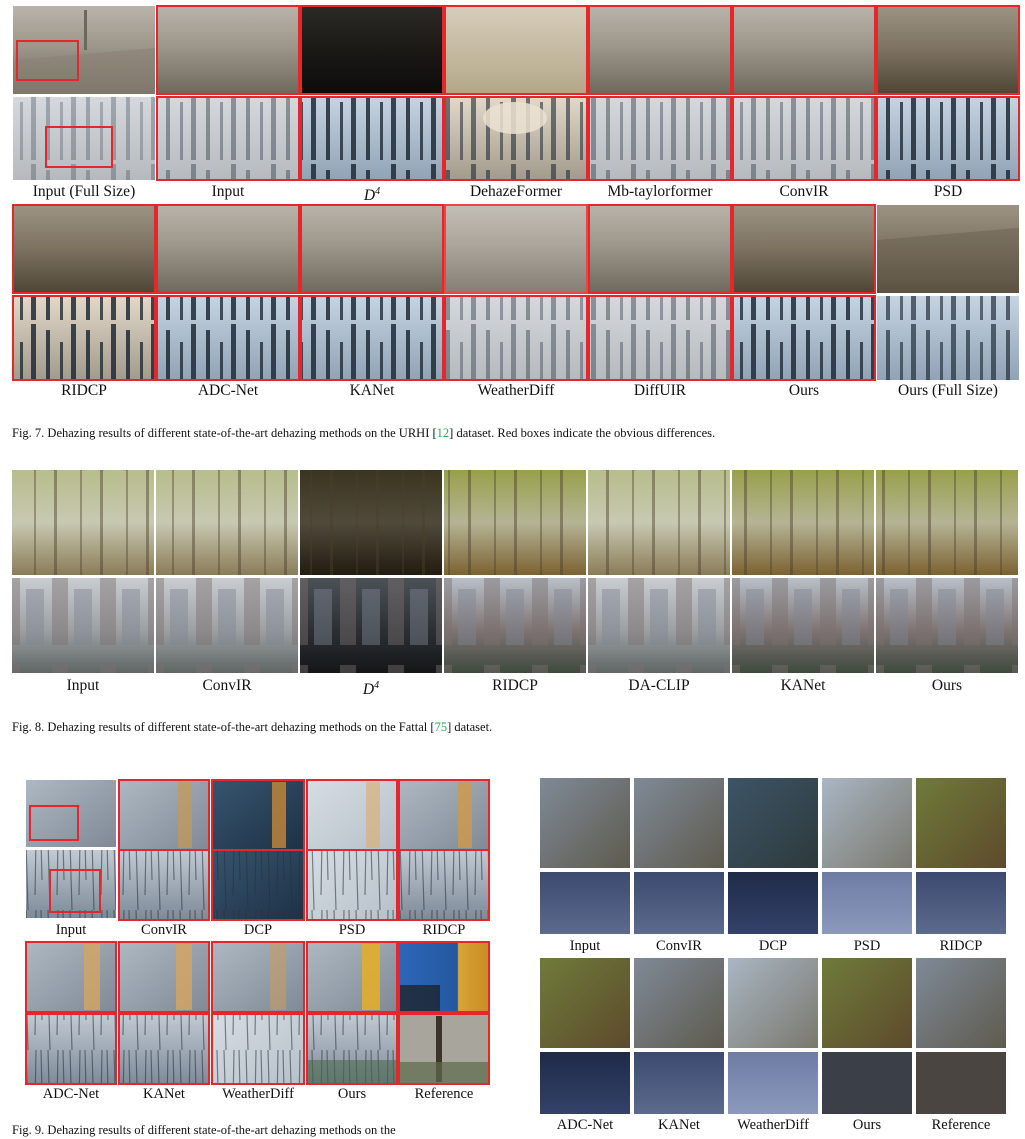  Describe the element at coordinates (961, 946) in the screenshot. I see `fig10-label-ridcp: RIDCP` at that location.